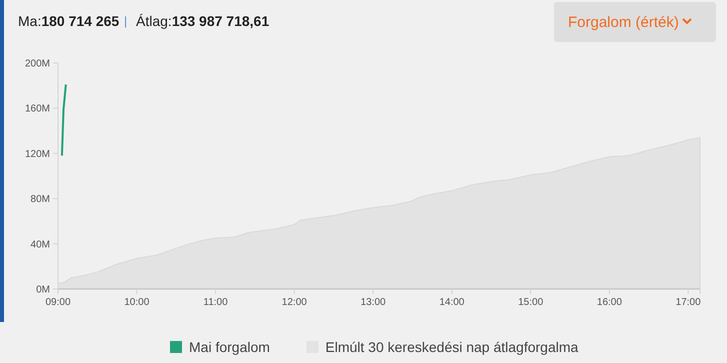  I want to click on y-tick-label: 160M, so click(37, 109).